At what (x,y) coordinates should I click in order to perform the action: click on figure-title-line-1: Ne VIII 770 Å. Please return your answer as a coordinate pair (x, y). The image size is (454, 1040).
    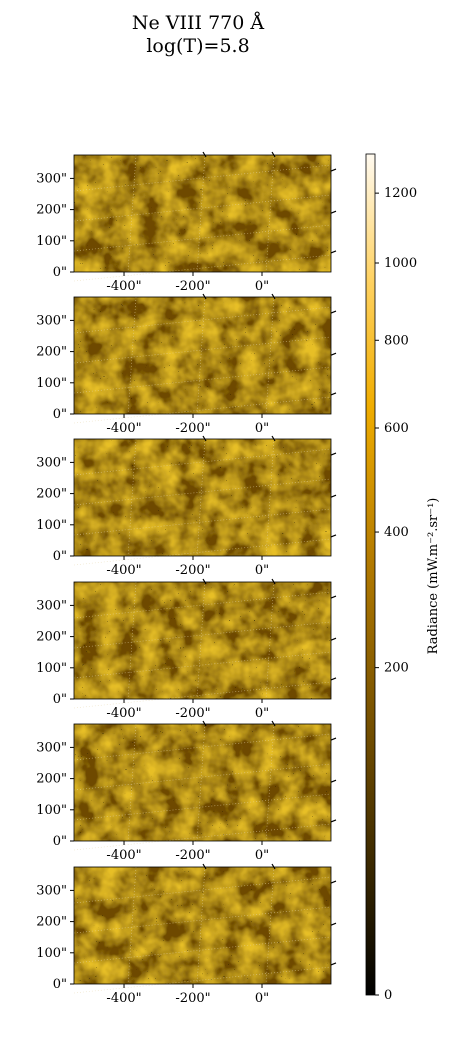
    Looking at the image, I should click on (198, 23).